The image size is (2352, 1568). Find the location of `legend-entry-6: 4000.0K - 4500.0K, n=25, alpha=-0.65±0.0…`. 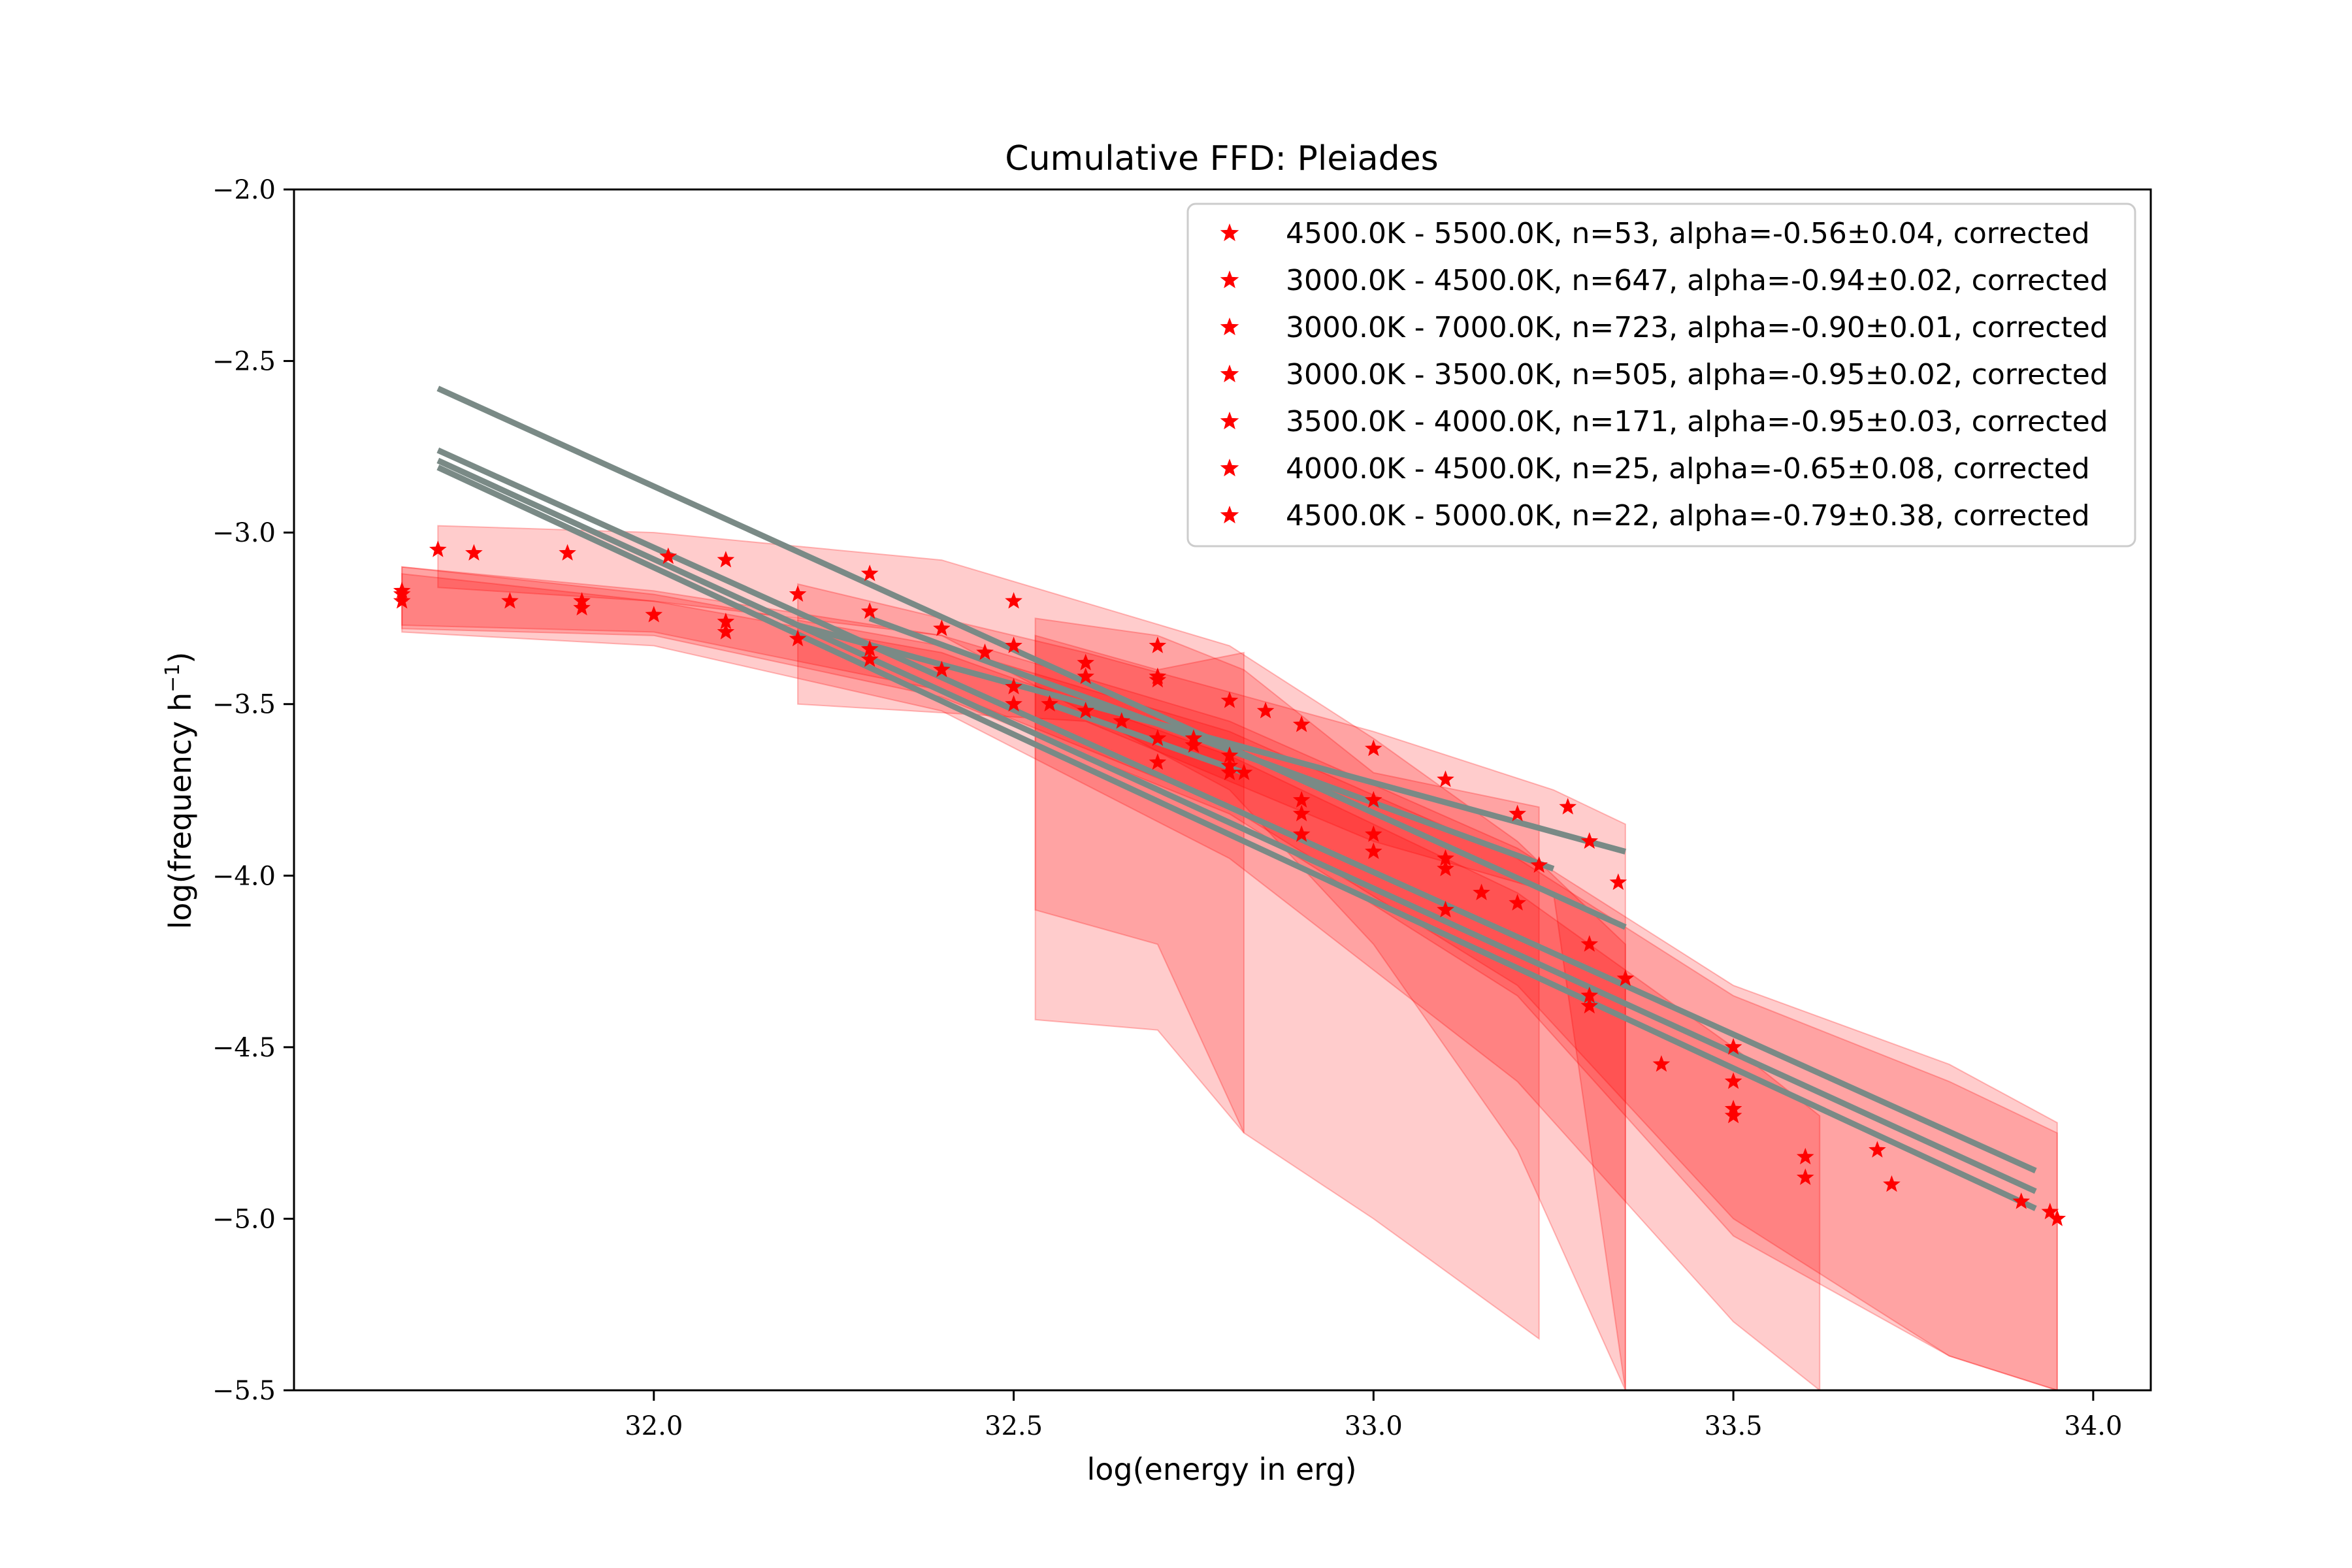

legend-entry-6: 4000.0K - 4500.0K, n=25, alpha=-0.65±0.0… is located at coordinates (1688, 468).